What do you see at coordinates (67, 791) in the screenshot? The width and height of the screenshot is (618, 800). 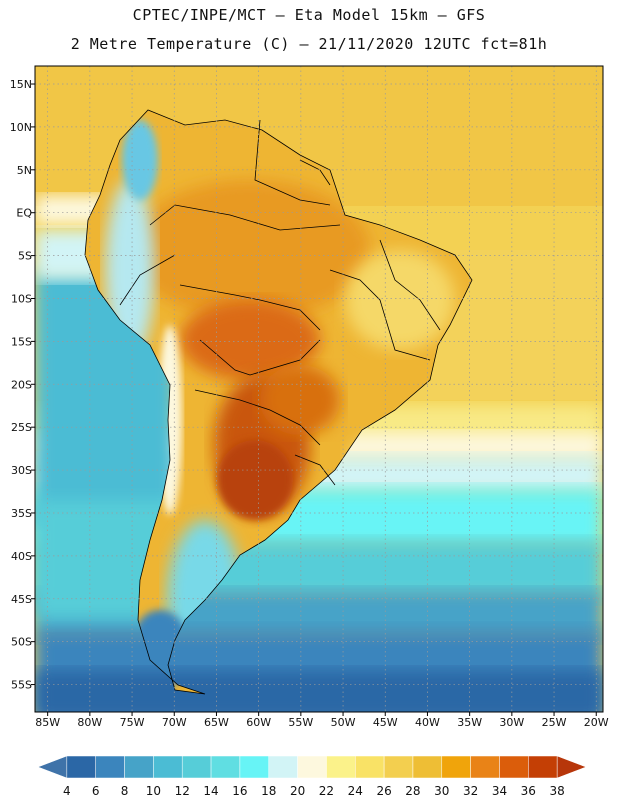 I see `colorbar-label: 4` at bounding box center [67, 791].